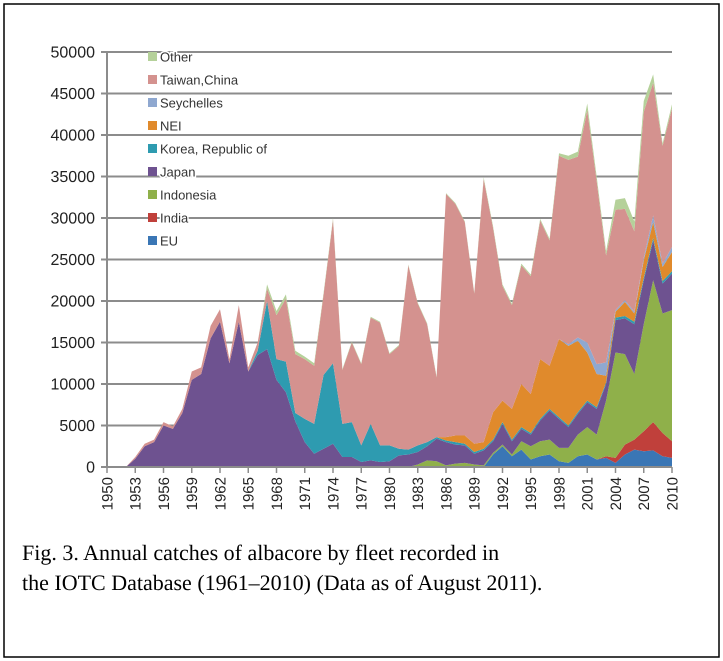 This screenshot has height=661, width=723. What do you see at coordinates (73, 219) in the screenshot?
I see `y-tick-label: 30000` at bounding box center [73, 219].